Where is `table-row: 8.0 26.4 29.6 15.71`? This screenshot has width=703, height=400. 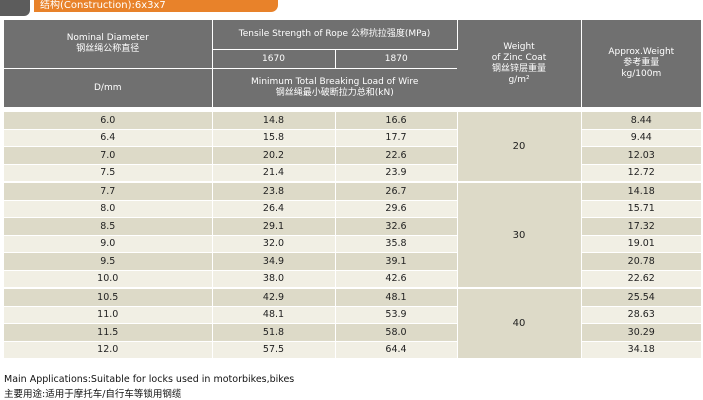
table-row: 8.0 26.4 29.6 15.71 is located at coordinates (353, 209).